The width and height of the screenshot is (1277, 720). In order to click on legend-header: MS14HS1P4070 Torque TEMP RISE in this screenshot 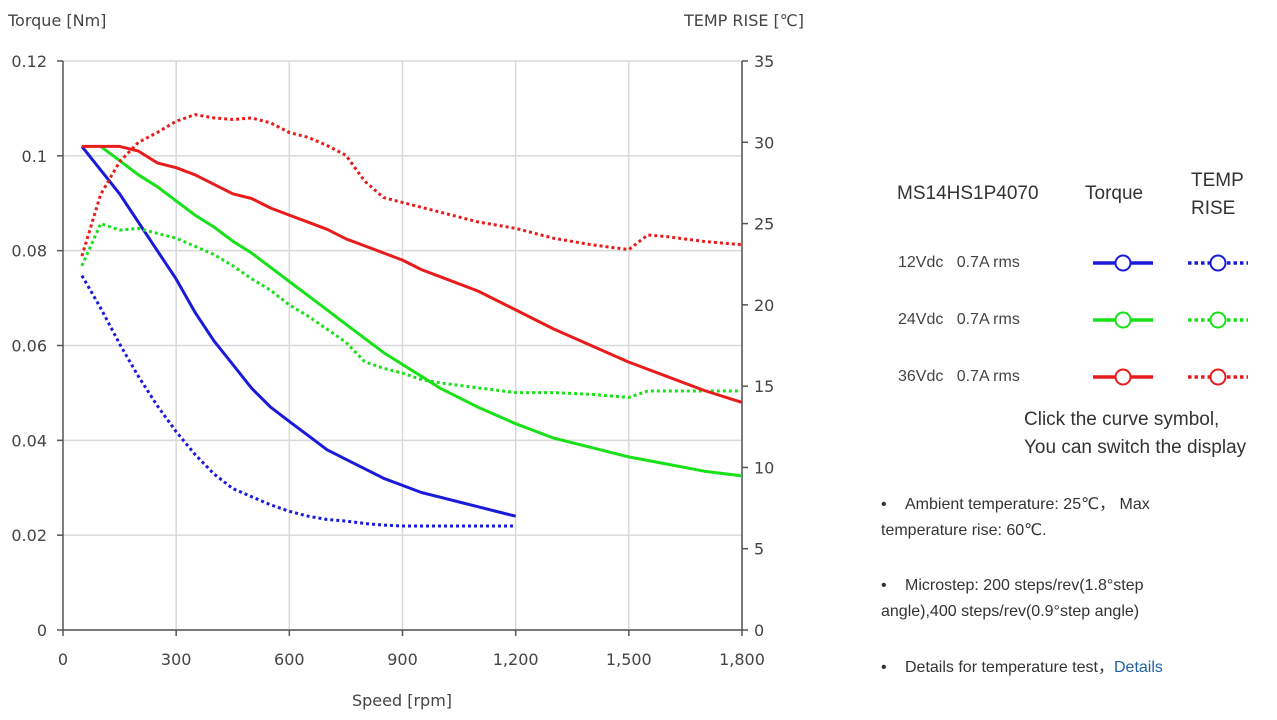, I will do `click(1075, 195)`.